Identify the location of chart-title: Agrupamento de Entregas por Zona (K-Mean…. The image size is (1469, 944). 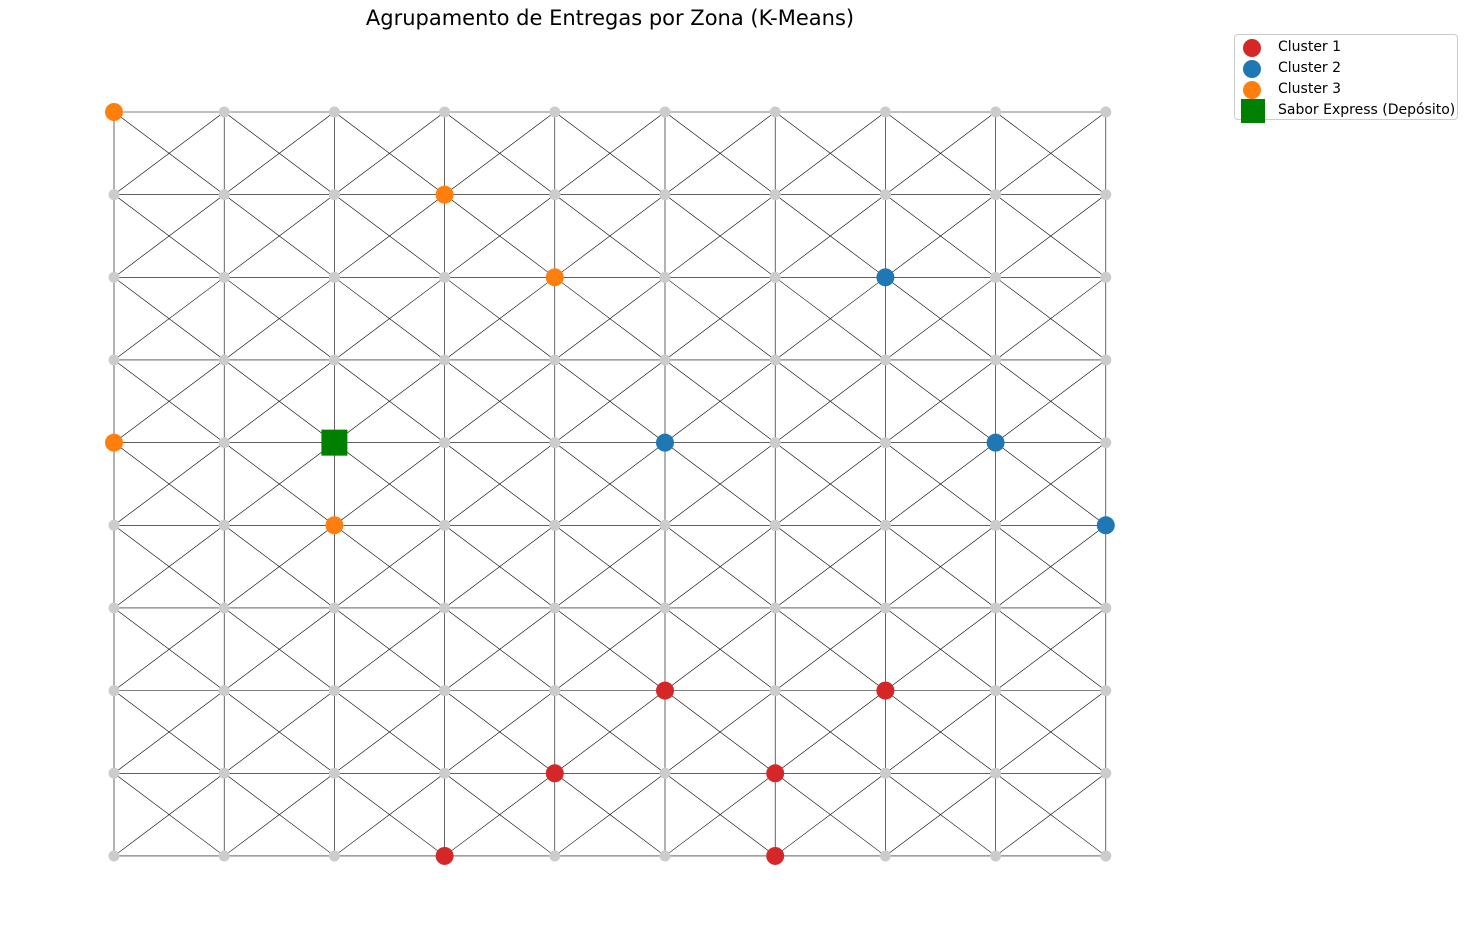
(610, 18).